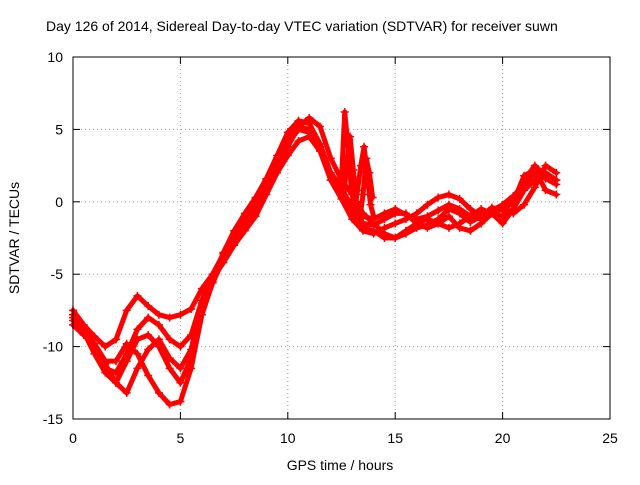  I want to click on x-tick-label: 5, so click(181, 438).